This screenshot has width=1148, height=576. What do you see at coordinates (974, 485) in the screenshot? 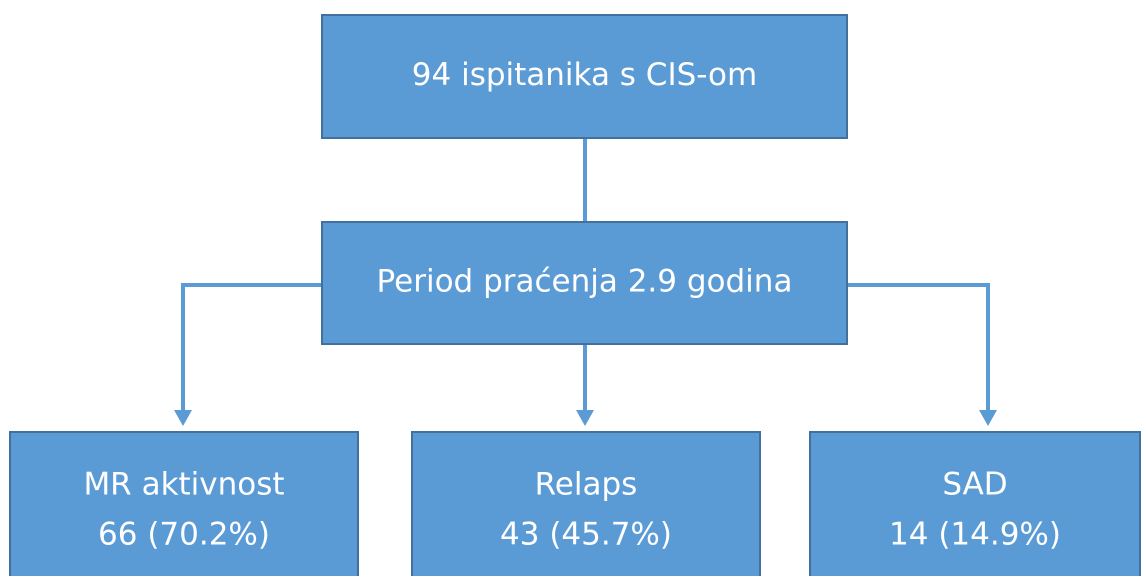
I see `node-label: SAD` at bounding box center [974, 485].